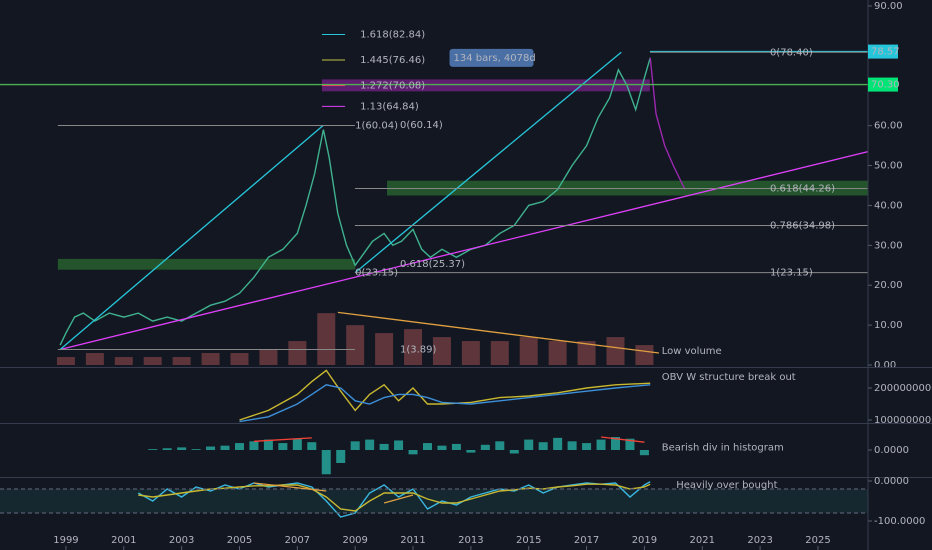 This screenshot has height=550, width=932. Describe the element at coordinates (418, 349) in the screenshot. I see `fib-label: 1(3.89)` at that location.